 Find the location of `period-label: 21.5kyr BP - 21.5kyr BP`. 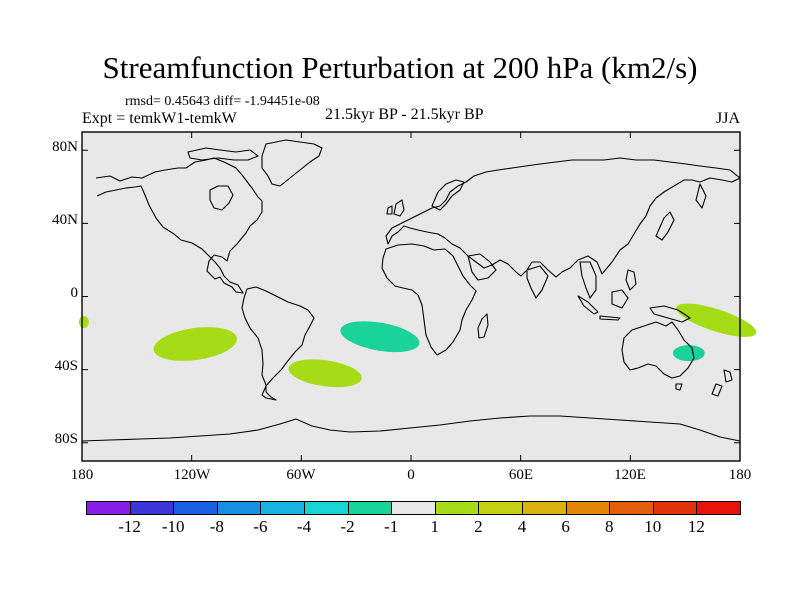

period-label: 21.5kyr BP - 21.5kyr BP is located at coordinates (404, 114).